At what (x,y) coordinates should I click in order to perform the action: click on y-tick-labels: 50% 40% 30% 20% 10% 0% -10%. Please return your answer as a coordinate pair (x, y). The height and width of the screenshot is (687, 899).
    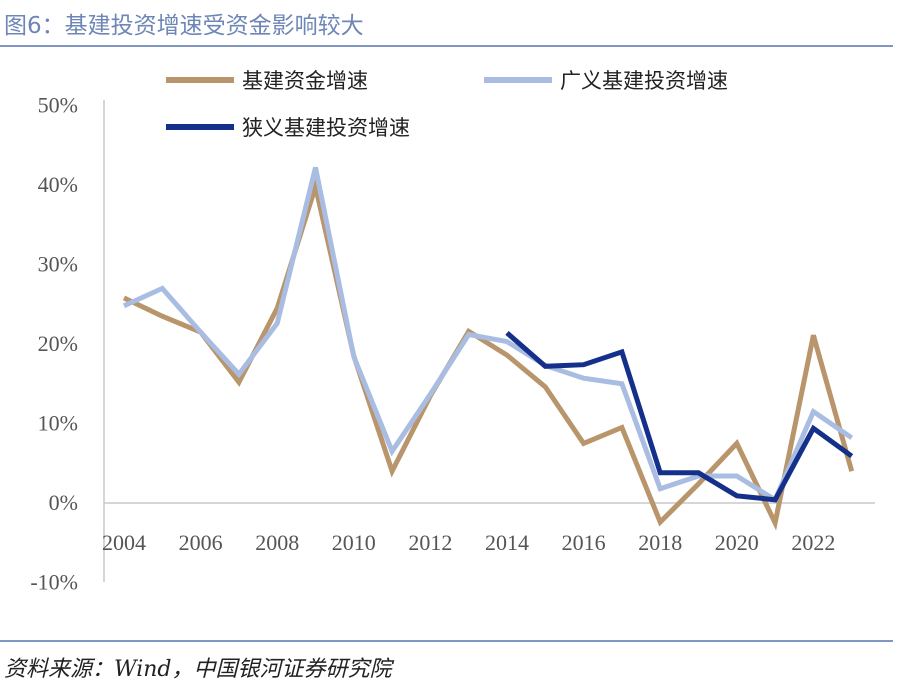
    Looking at the image, I should click on (54, 344).